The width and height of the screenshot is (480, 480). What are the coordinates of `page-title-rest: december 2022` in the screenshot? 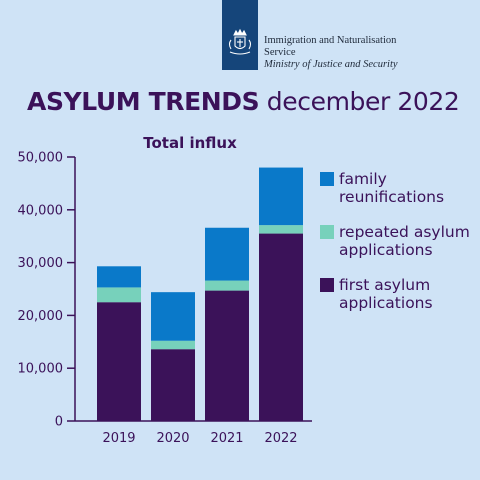 It's located at (359, 101).